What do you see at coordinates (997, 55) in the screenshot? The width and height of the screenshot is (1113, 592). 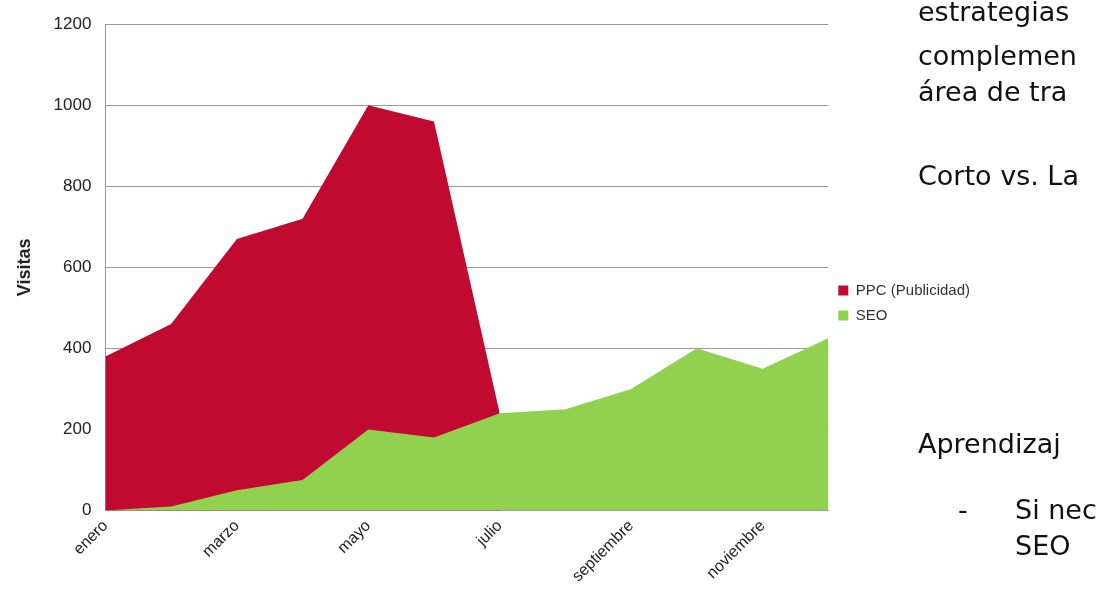 I see `text: complemen` at bounding box center [997, 55].